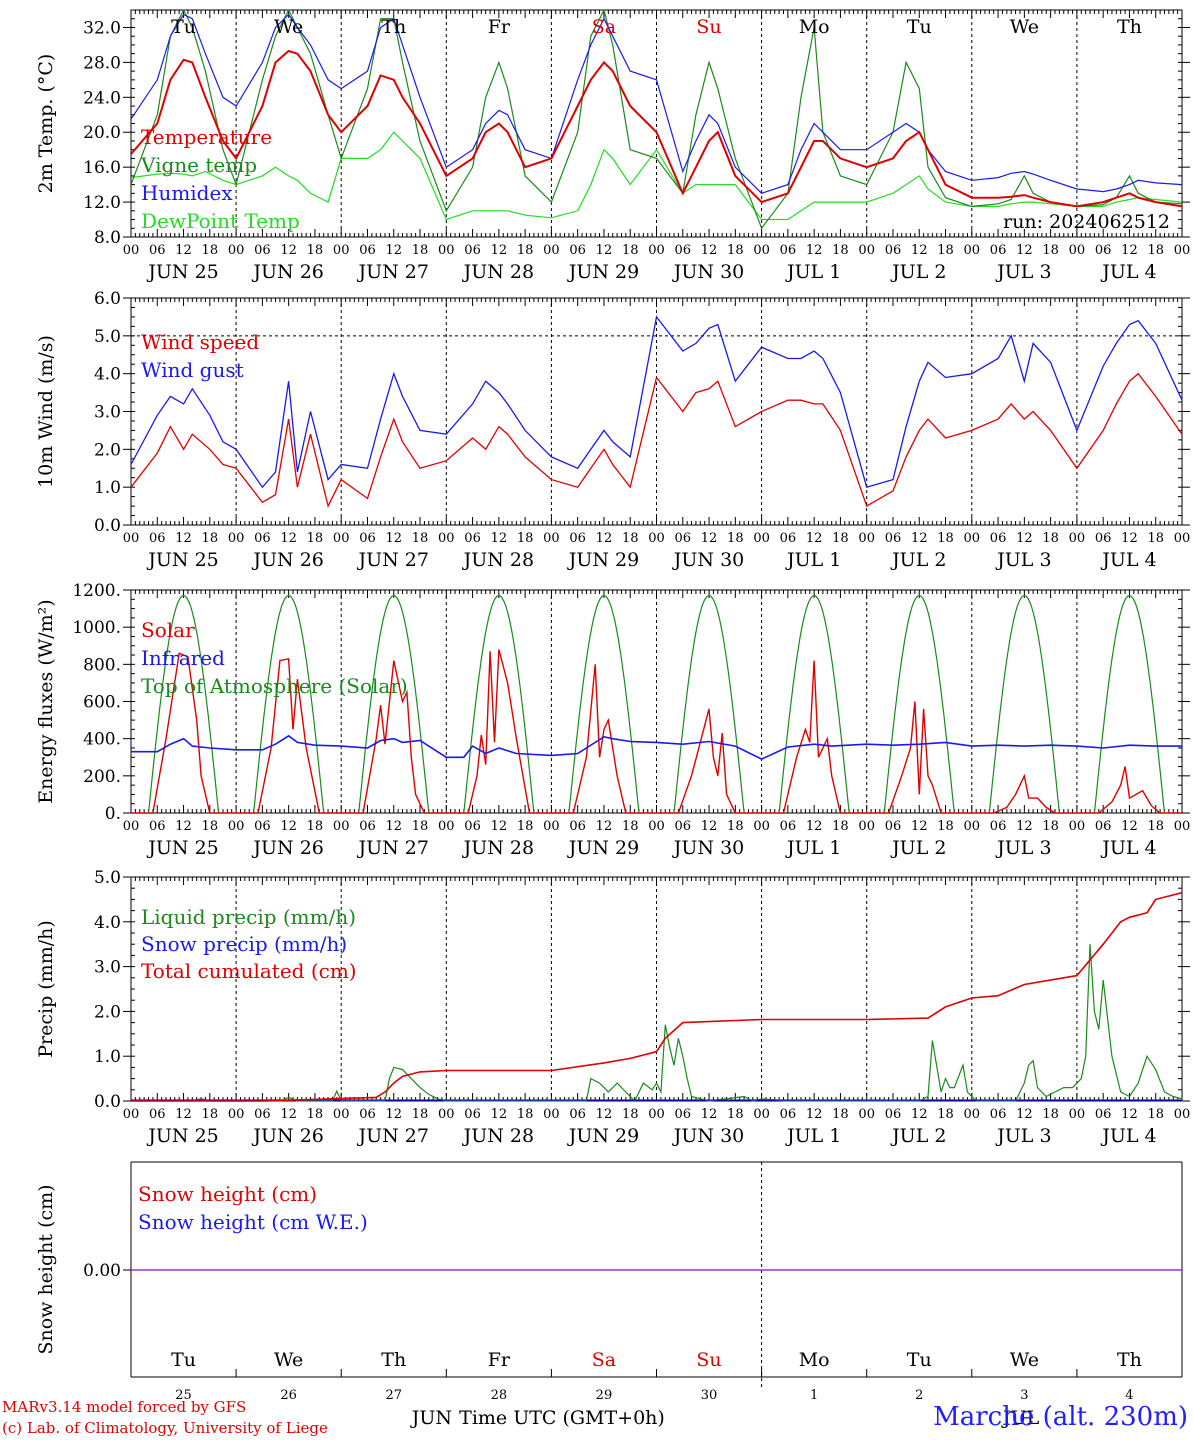 This screenshot has width=1194, height=1440. What do you see at coordinates (708, 27) in the screenshot?
I see `weekday-label: Su` at bounding box center [708, 27].